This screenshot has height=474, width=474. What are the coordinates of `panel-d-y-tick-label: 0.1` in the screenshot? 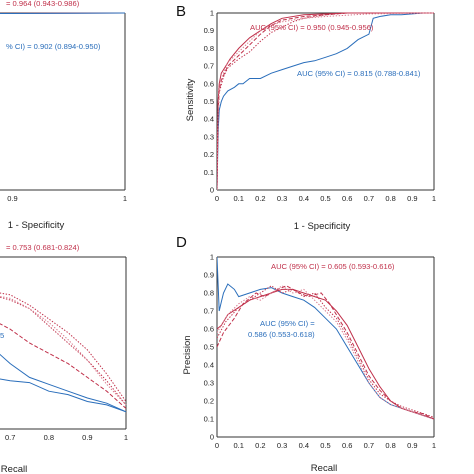 It's located at (209, 419).